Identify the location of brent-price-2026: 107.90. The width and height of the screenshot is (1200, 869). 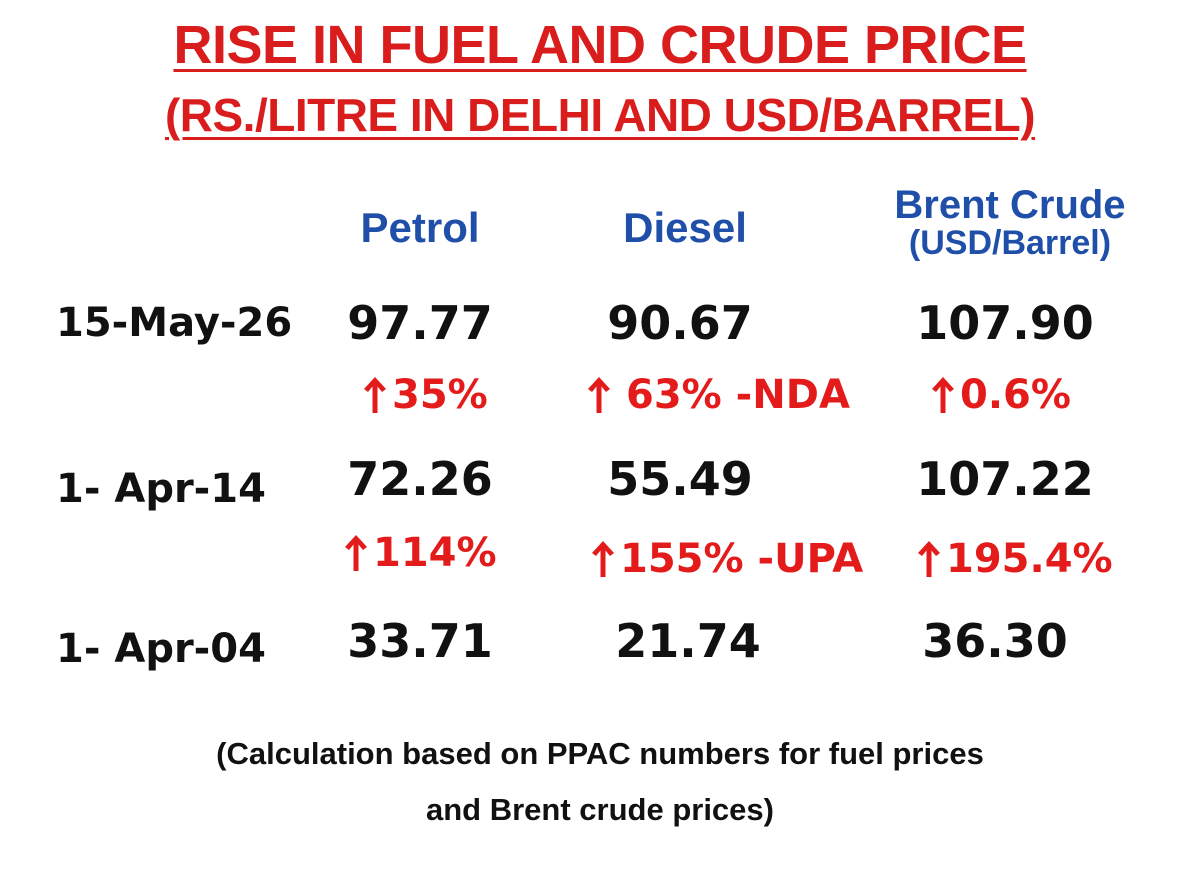
(1005, 323).